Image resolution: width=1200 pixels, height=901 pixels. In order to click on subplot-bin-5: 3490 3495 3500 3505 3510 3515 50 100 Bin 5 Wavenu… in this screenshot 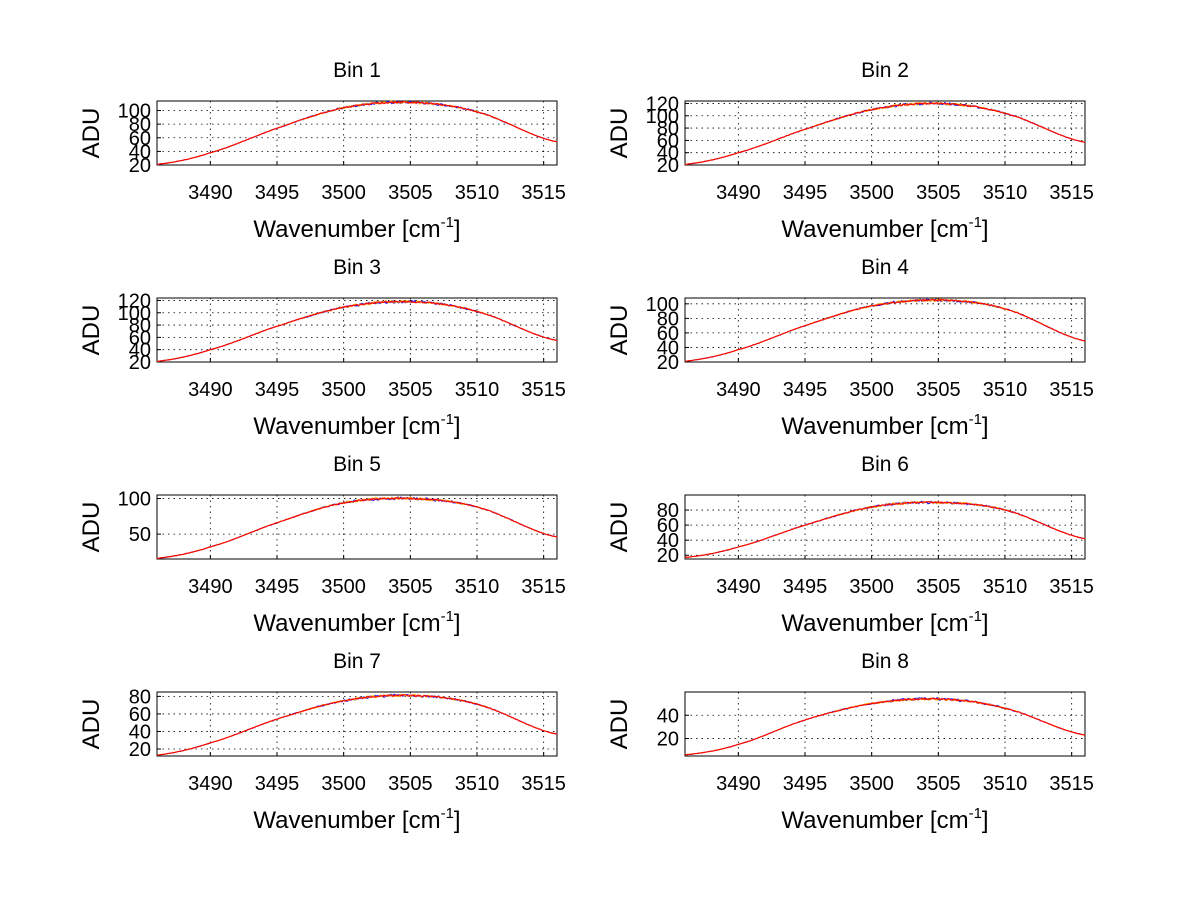, I will do `click(322, 545)`.